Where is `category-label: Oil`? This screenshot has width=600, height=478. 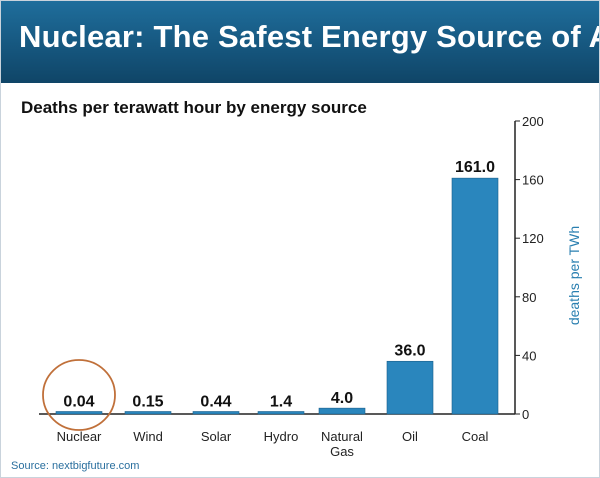 category-label: Oil is located at coordinates (410, 436).